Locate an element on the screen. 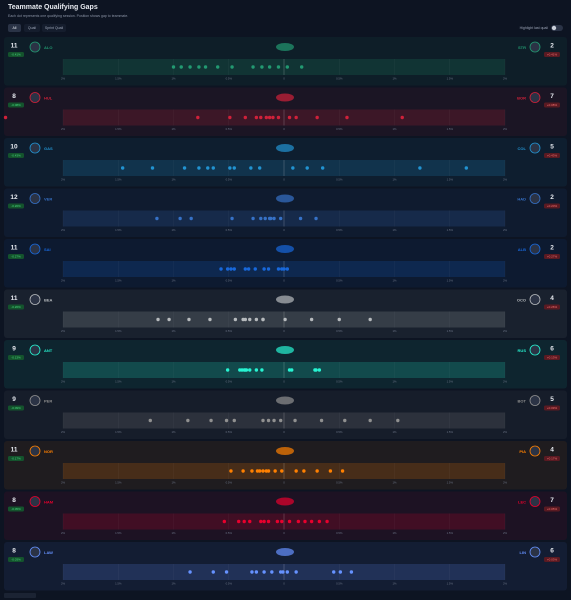 Image resolution: width=571 pixels, height=600 pixels. driver-code: SAI is located at coordinates (47, 249).